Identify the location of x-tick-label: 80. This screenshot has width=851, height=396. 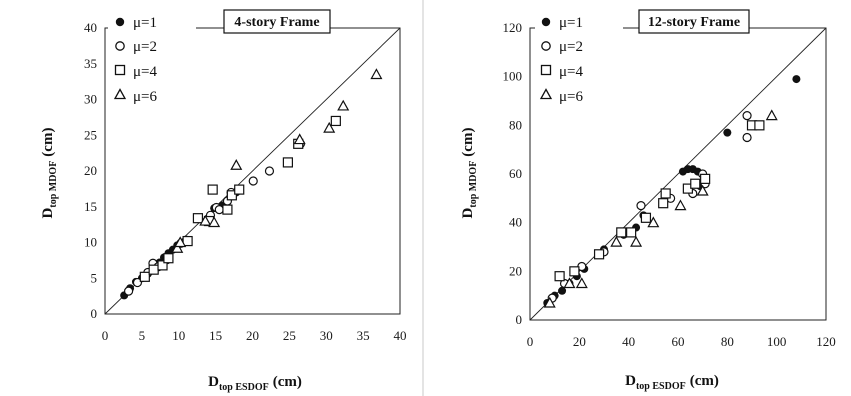
(727, 341).